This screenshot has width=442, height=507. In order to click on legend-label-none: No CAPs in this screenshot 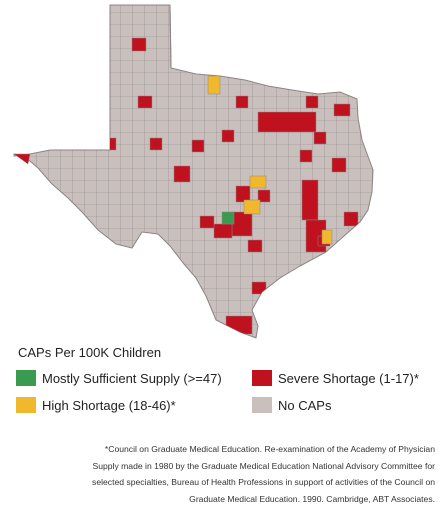, I will do `click(304, 405)`.